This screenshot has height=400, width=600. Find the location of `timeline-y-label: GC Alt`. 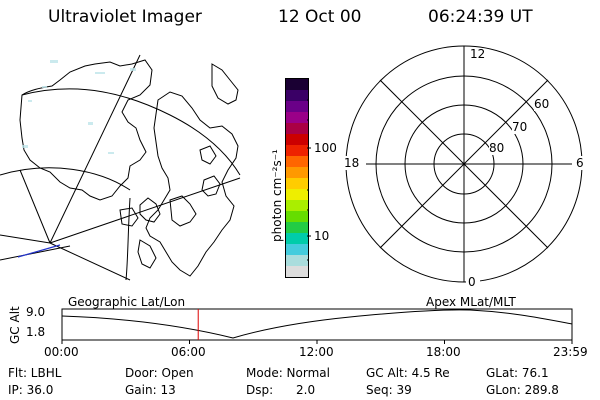

timeline-y-label: GC Alt is located at coordinates (15, 325).